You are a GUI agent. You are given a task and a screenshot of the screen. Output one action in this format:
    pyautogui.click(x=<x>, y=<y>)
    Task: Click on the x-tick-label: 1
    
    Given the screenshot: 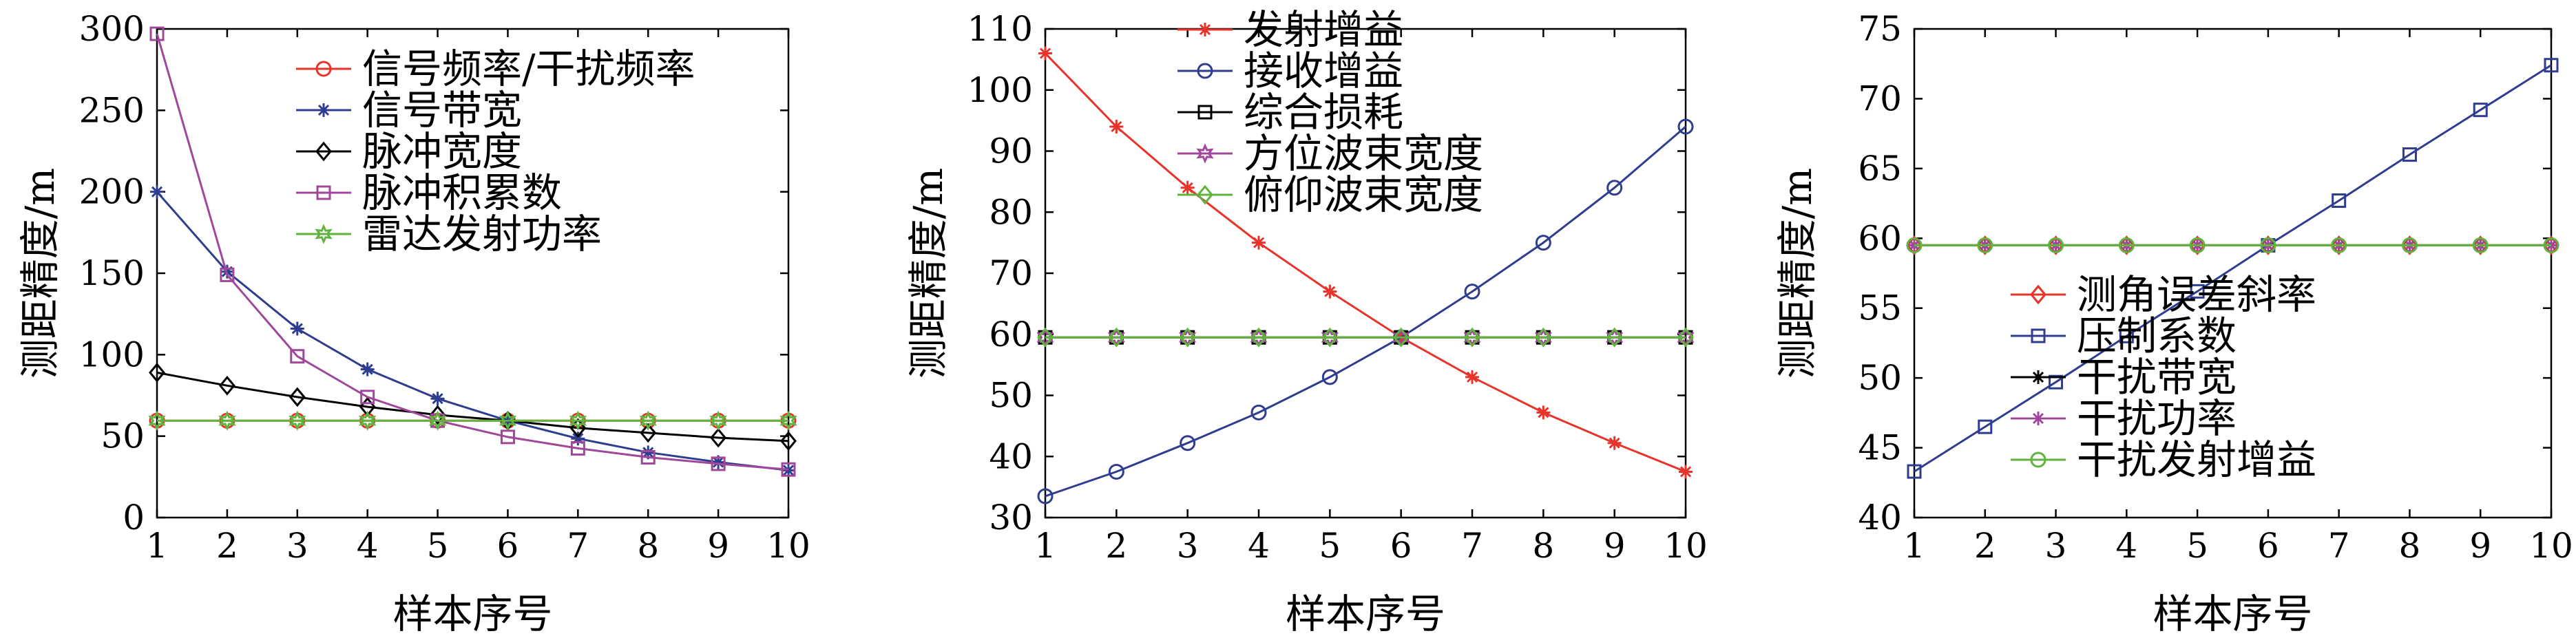 What is the action you would take?
    pyautogui.click(x=1914, y=546)
    